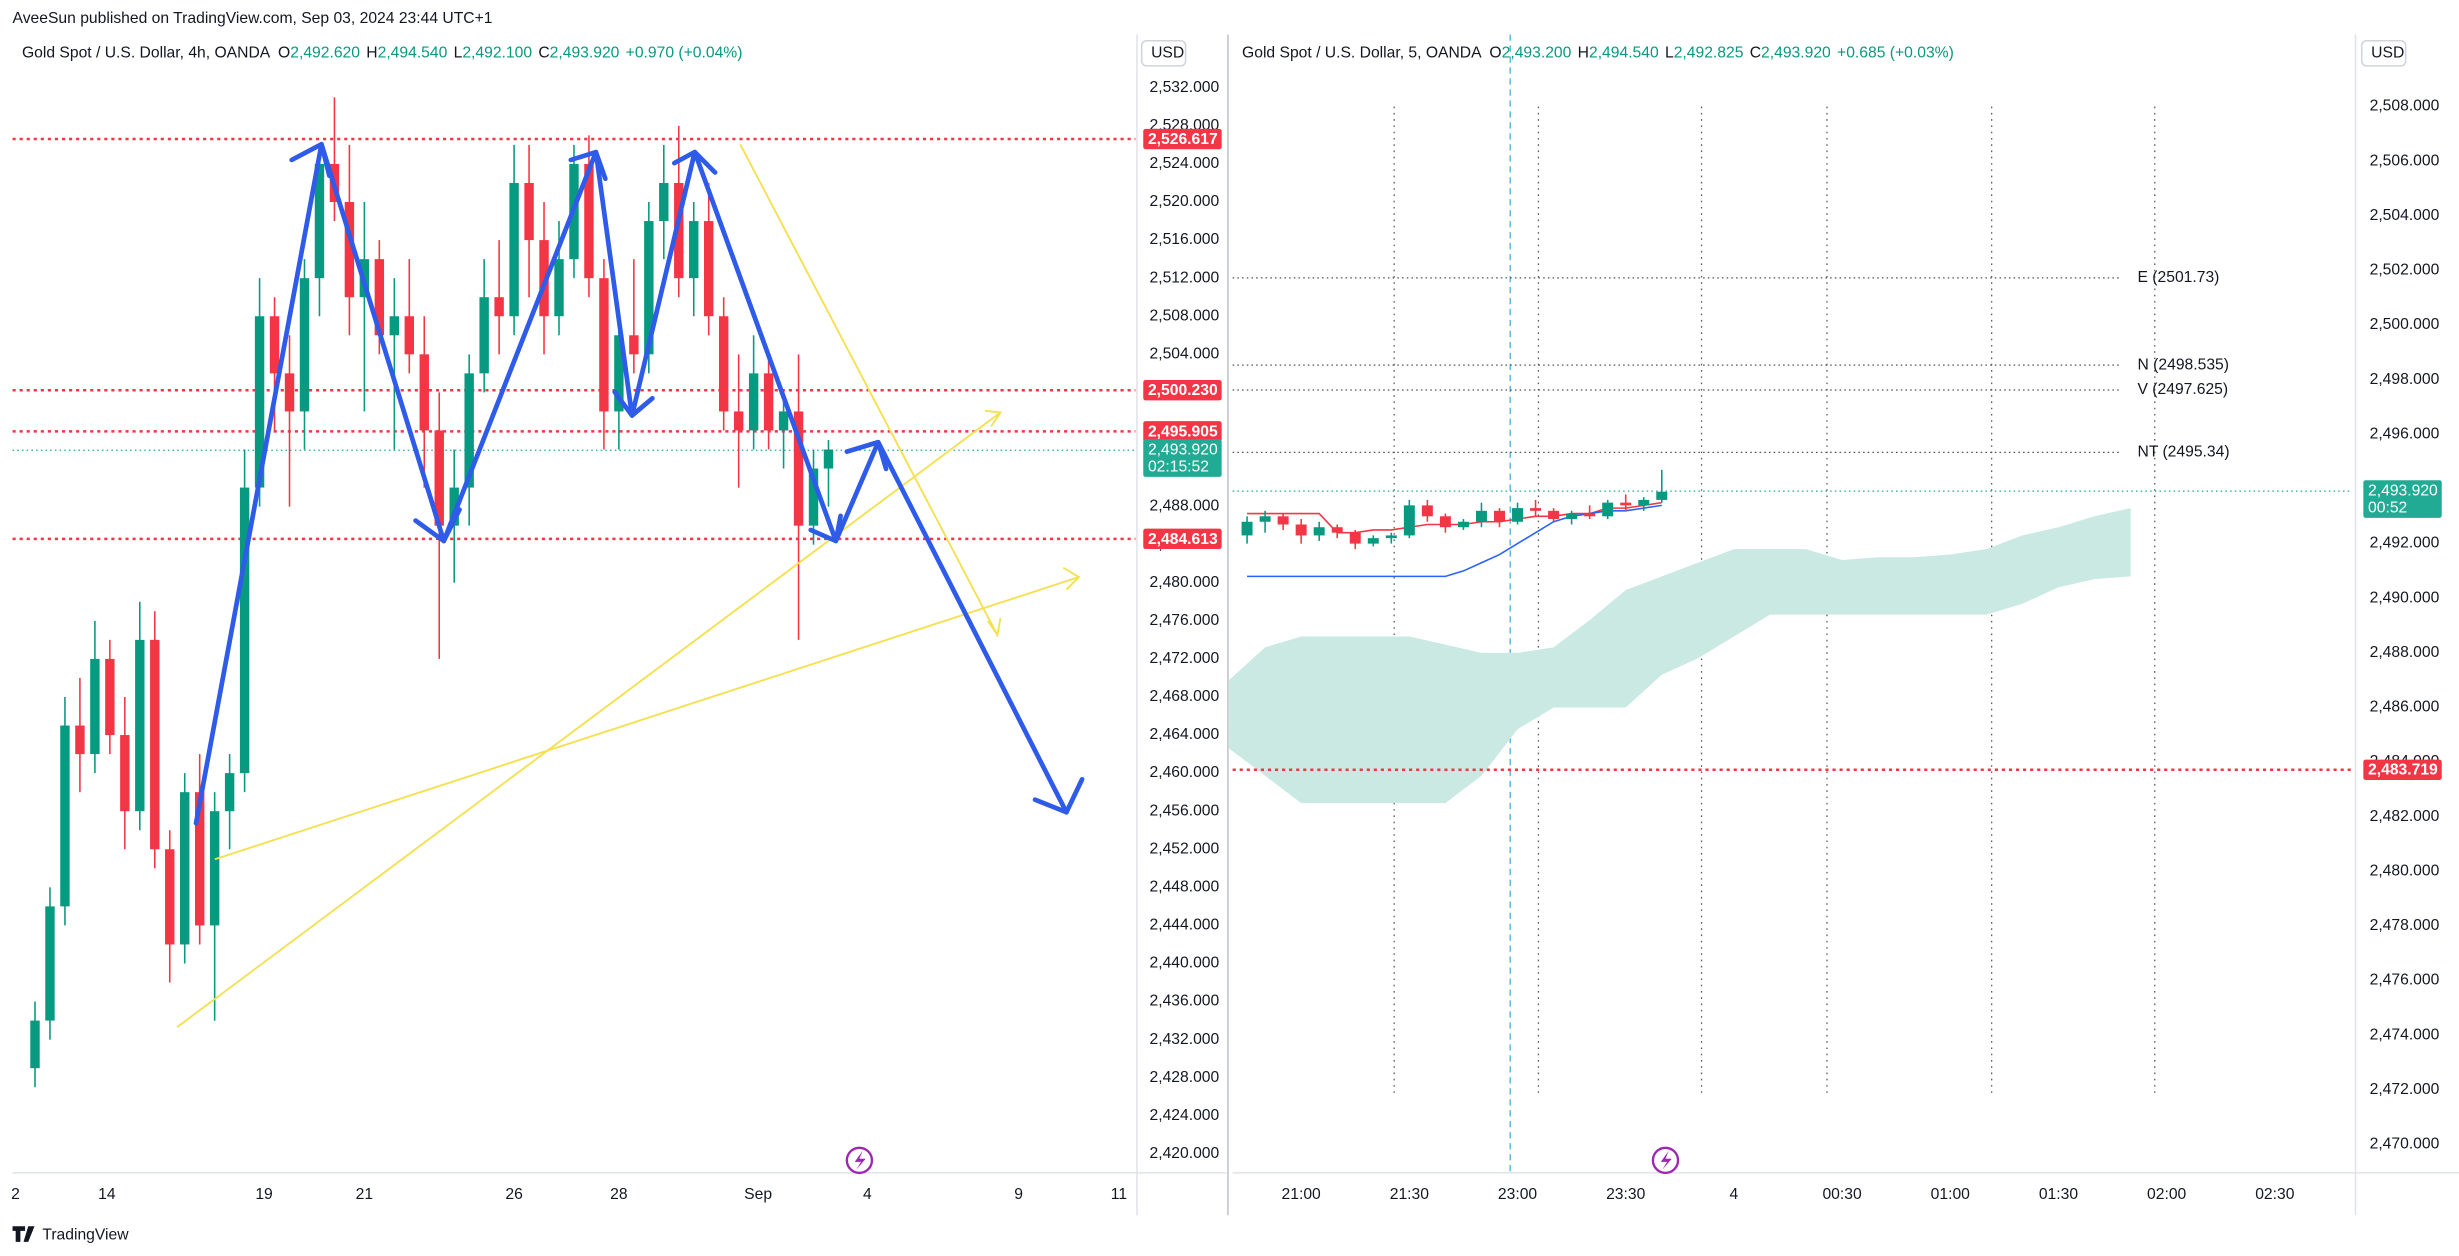  Describe the element at coordinates (1185, 886) in the screenshot. I see `y-tick-label: 2,448.000` at that location.